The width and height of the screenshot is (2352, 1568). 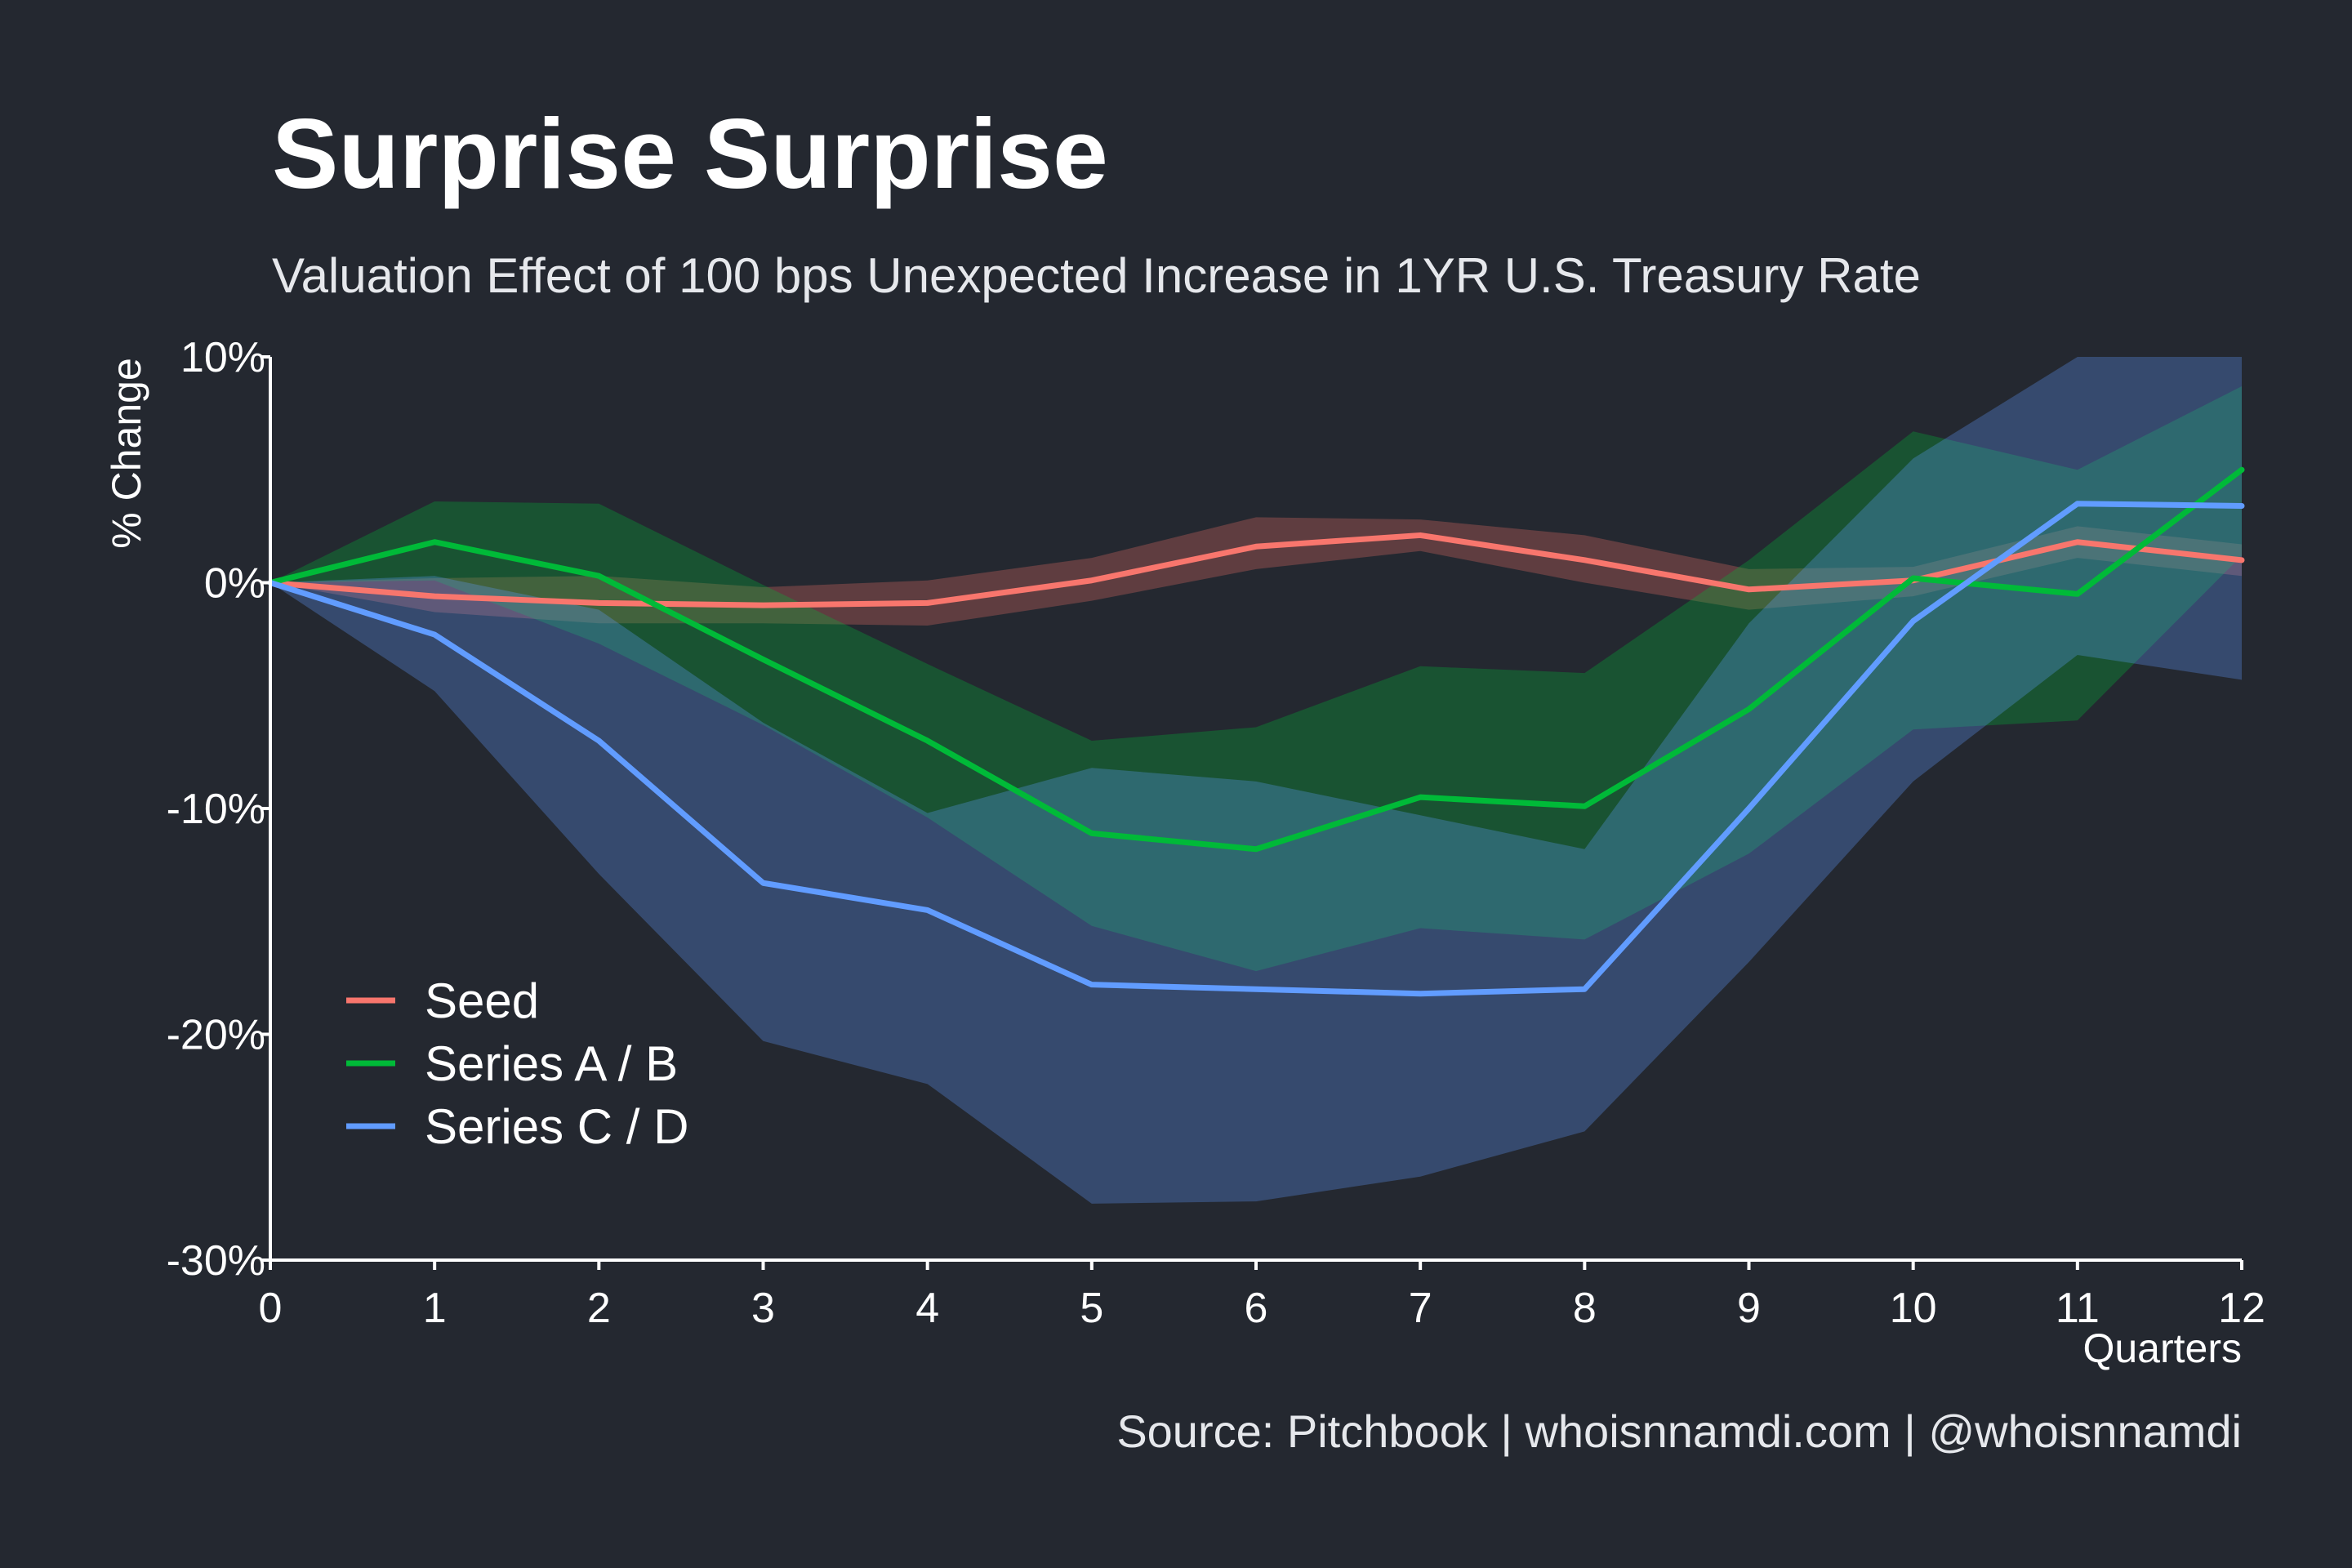 What do you see at coordinates (927, 1308) in the screenshot?
I see `x-tick-label: 4` at bounding box center [927, 1308].